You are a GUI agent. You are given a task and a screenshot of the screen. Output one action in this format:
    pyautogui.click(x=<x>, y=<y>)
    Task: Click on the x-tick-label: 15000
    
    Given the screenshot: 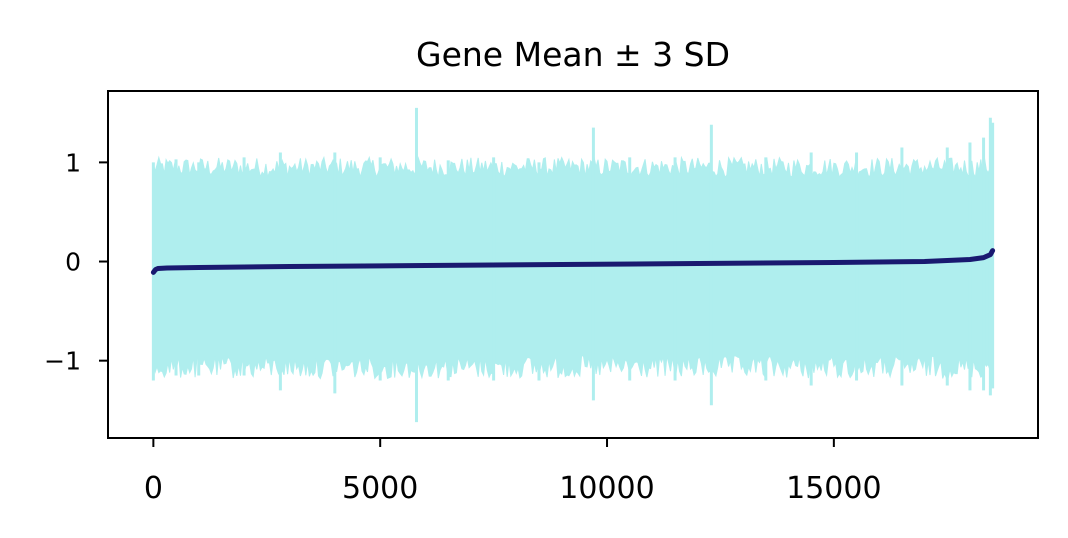 What is the action you would take?
    pyautogui.click(x=833, y=488)
    